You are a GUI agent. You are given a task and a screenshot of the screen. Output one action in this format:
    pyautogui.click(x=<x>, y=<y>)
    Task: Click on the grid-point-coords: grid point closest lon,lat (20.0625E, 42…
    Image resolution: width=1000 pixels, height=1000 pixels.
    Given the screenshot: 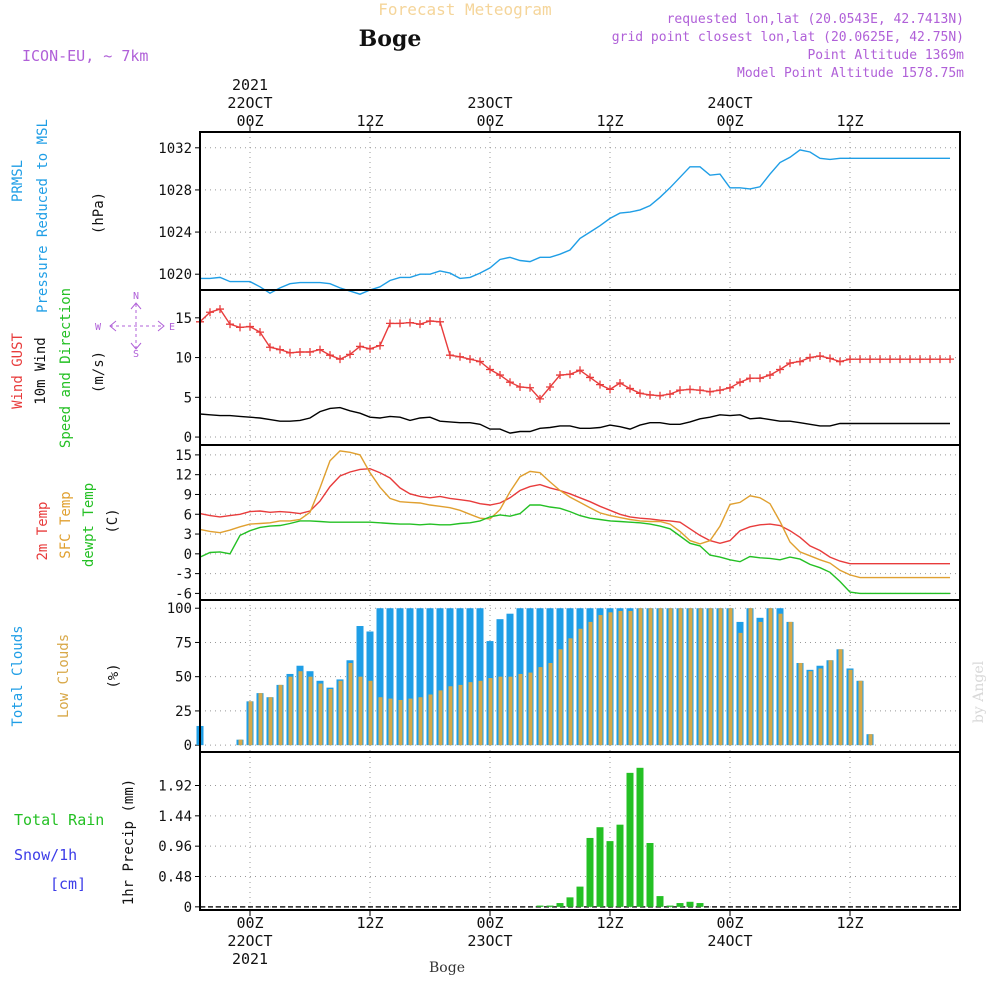 What is the action you would take?
    pyautogui.click(x=788, y=37)
    